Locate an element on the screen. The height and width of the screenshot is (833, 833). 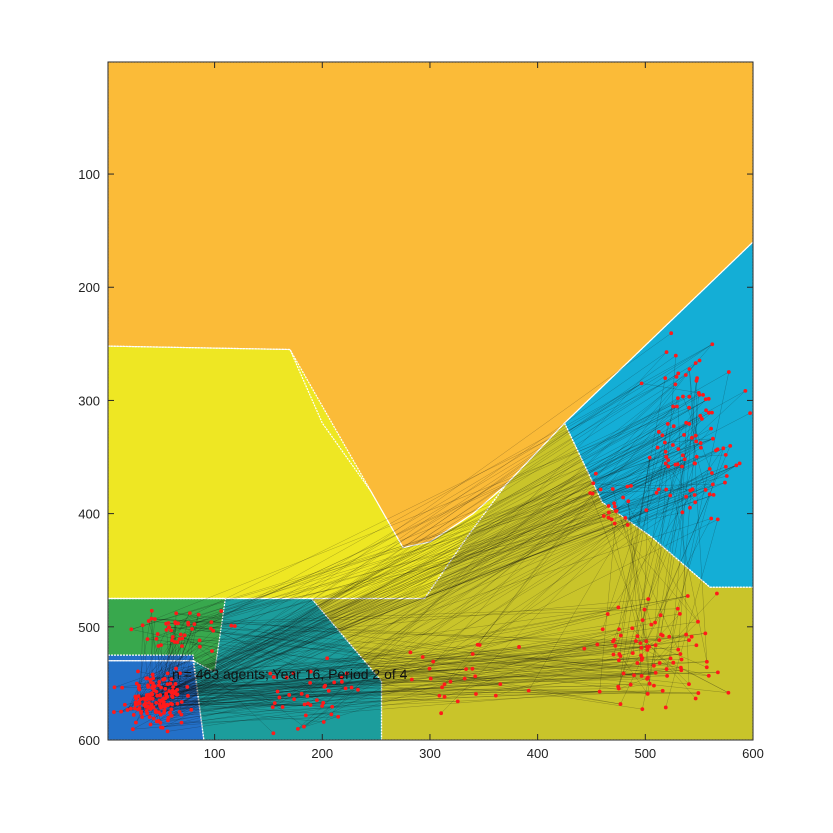
region-blue is located at coordinates (658, 414).